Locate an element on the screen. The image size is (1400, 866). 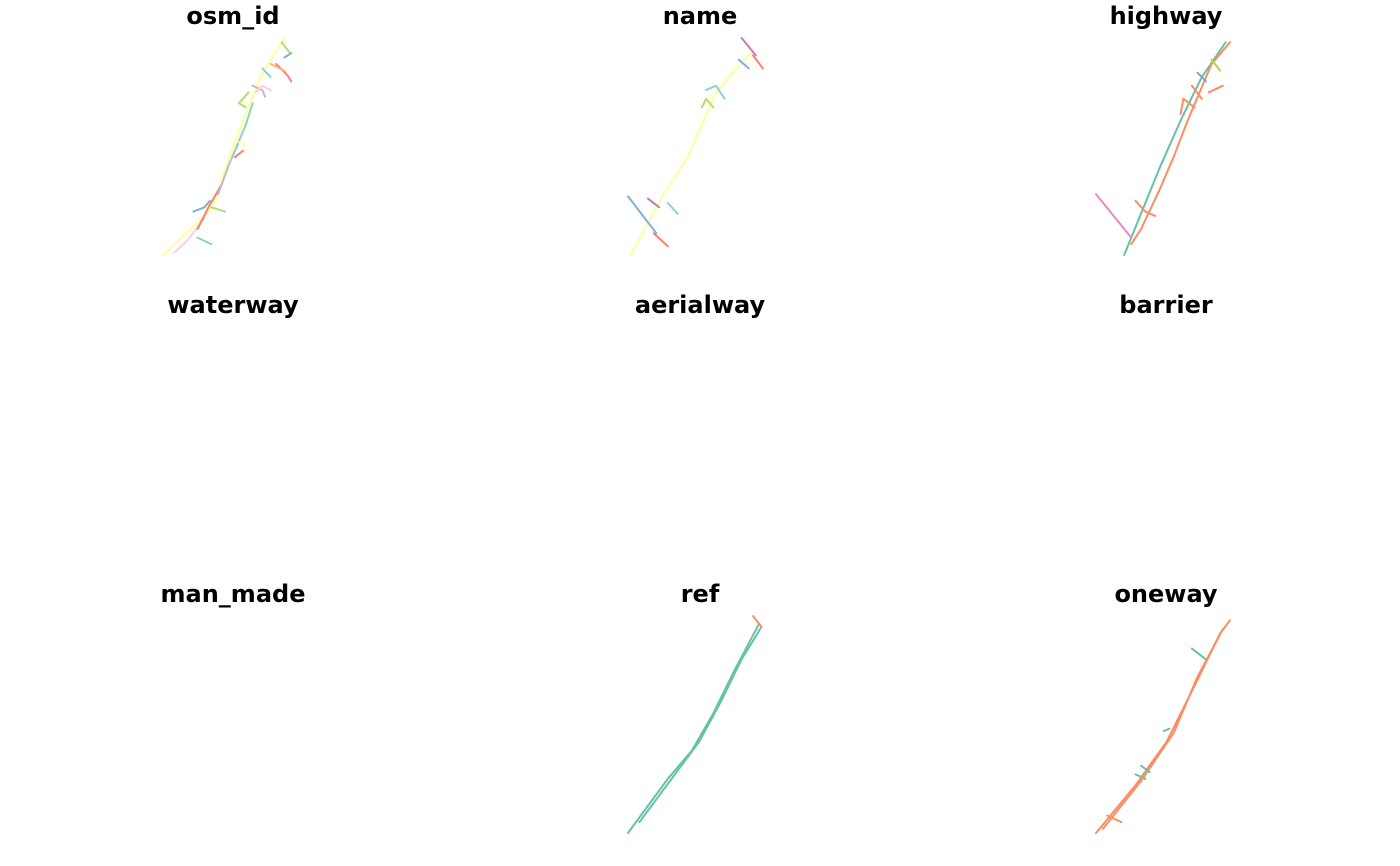
panel-title: highway is located at coordinates (1166, 16).